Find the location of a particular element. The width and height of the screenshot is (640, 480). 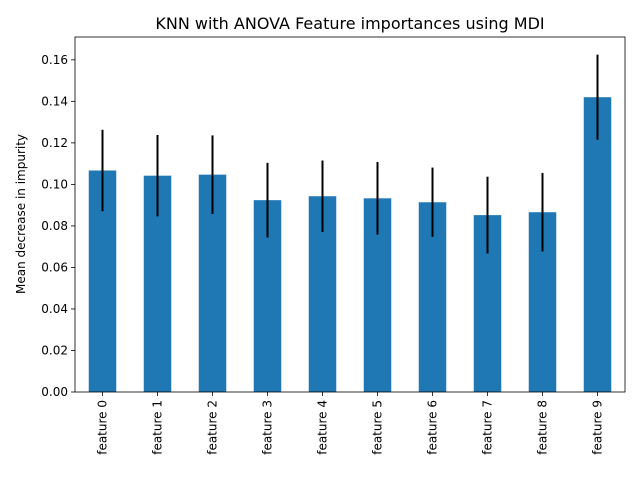

y-tick-label-7: 0.14 is located at coordinates (54, 101).